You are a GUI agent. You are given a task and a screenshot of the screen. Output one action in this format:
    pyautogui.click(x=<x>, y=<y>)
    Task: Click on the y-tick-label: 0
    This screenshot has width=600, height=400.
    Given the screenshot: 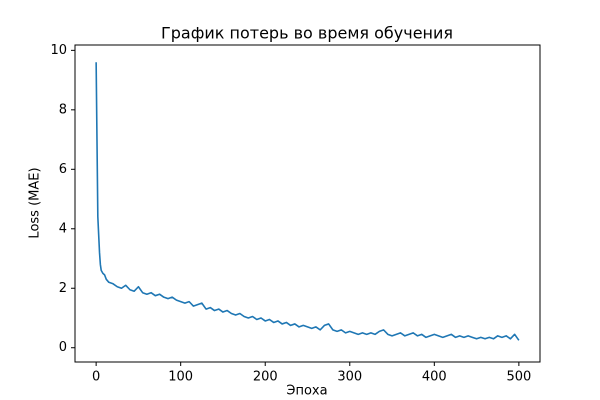 What is the action you would take?
    pyautogui.click(x=63, y=347)
    